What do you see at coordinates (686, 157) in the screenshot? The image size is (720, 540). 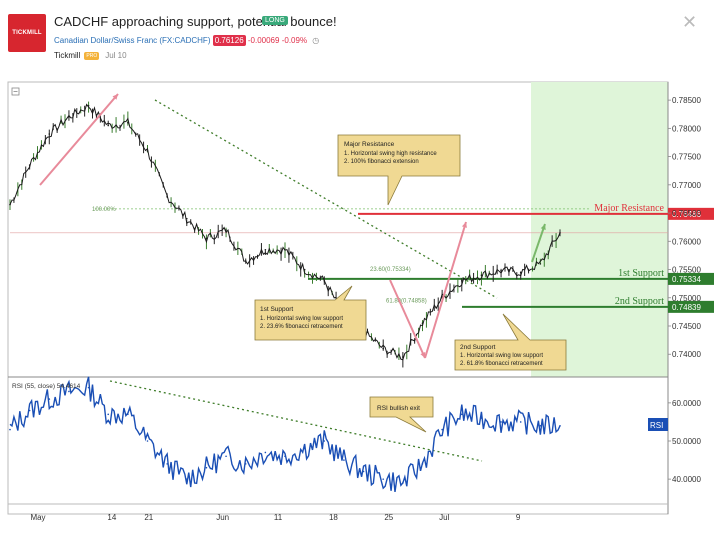 I see `price-tick-label: 0.77500` at bounding box center [686, 157].